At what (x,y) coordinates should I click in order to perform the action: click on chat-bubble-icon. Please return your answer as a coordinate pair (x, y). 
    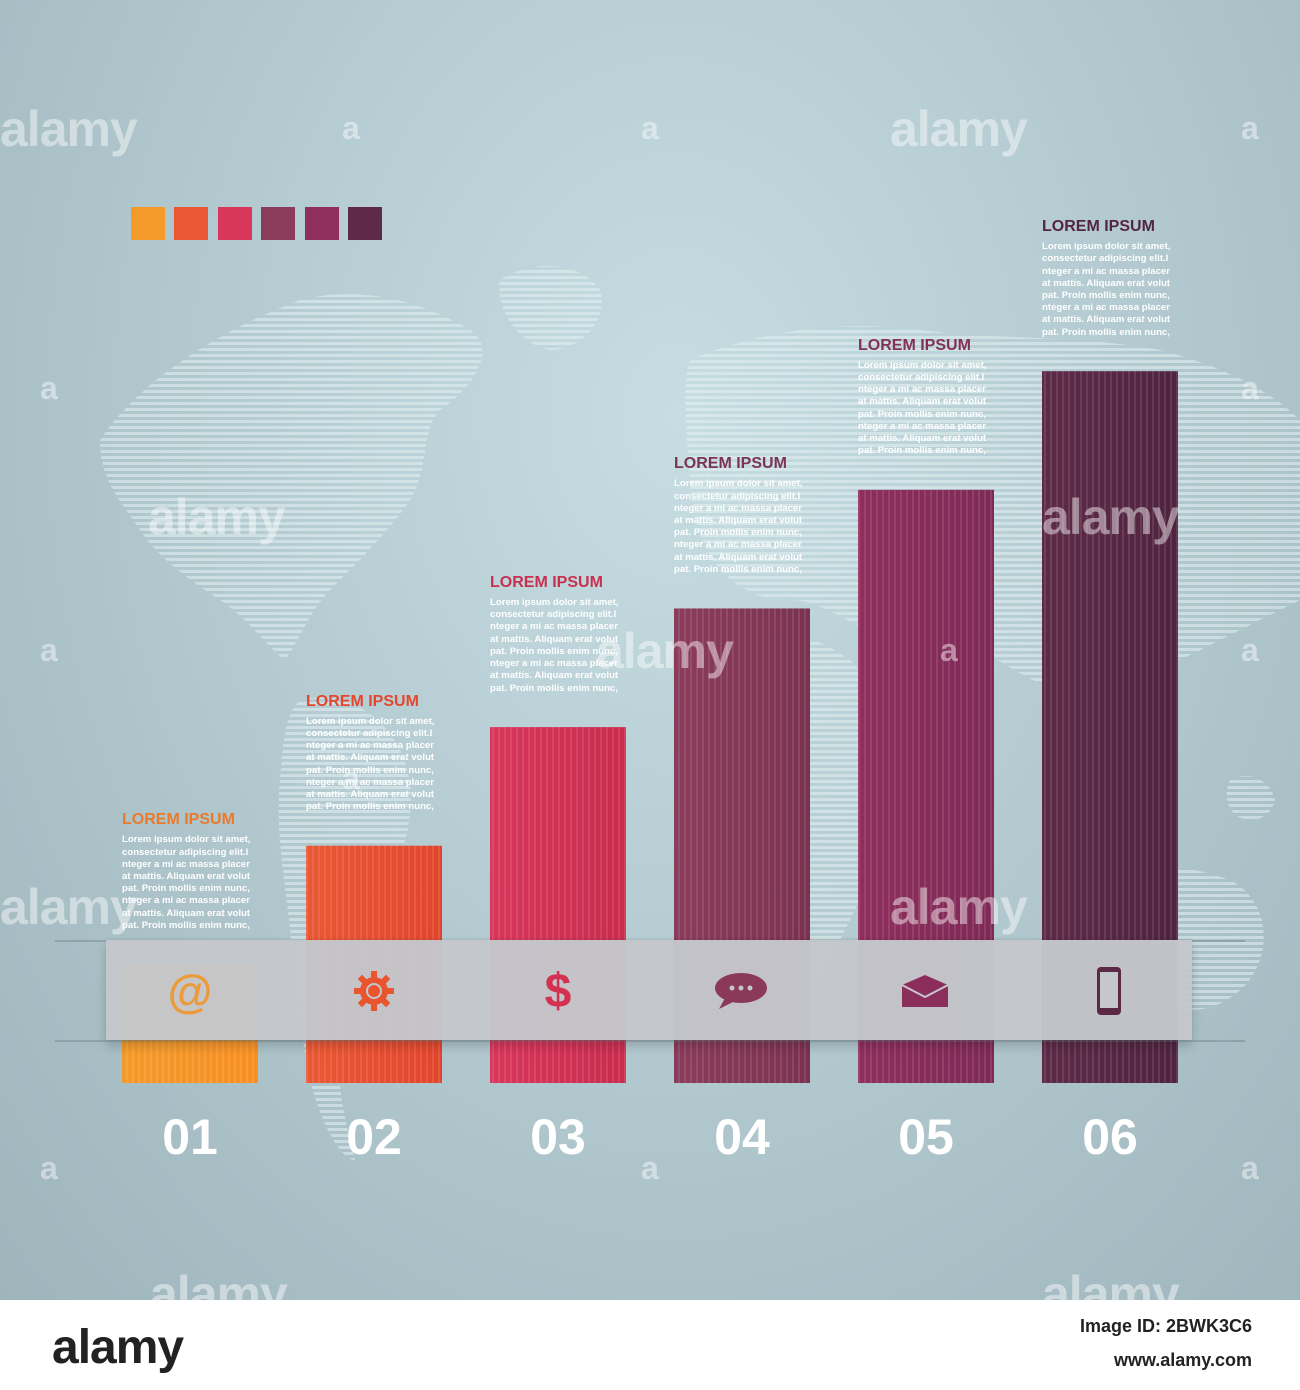
    Looking at the image, I should click on (741, 991).